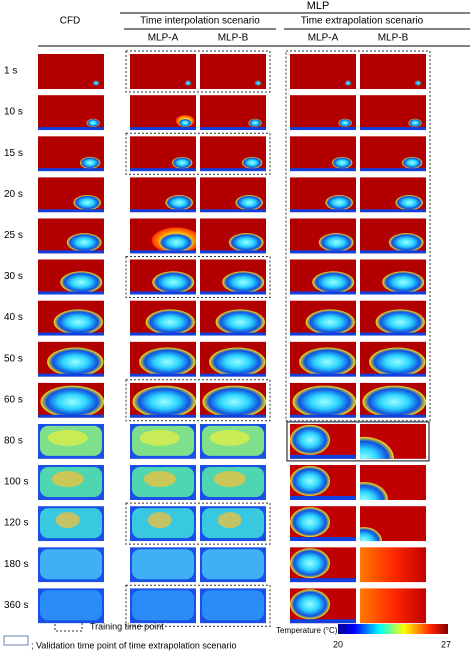  I want to click on legend-text: Training time point, so click(127, 626).